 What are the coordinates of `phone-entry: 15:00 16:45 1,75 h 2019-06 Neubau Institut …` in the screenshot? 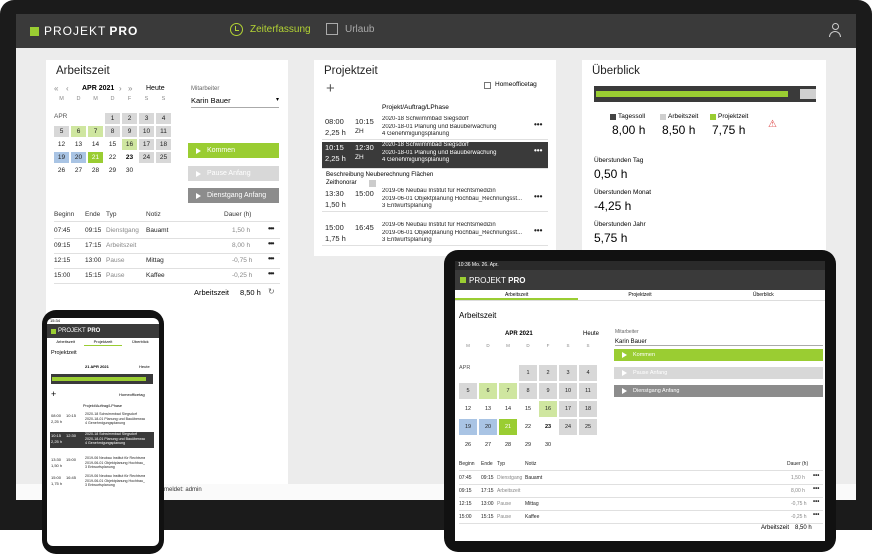 It's located at (102, 482).